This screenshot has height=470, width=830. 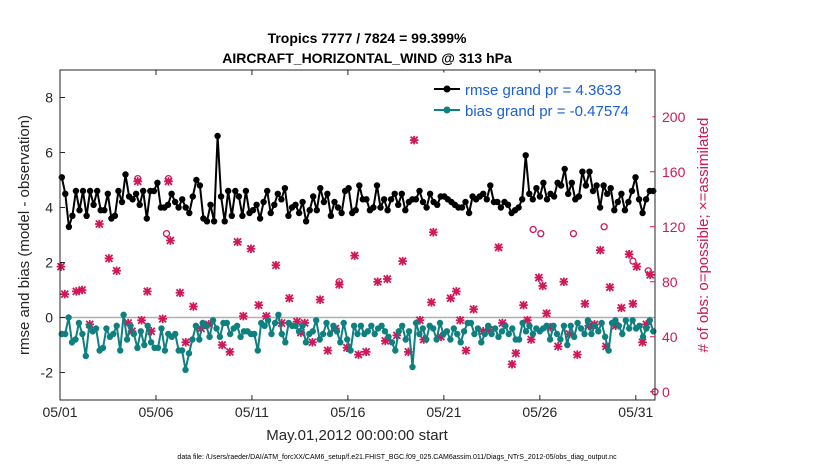 I want to click on y-axis-right: 0 40 80 120 160 200, so click(x=668, y=254).